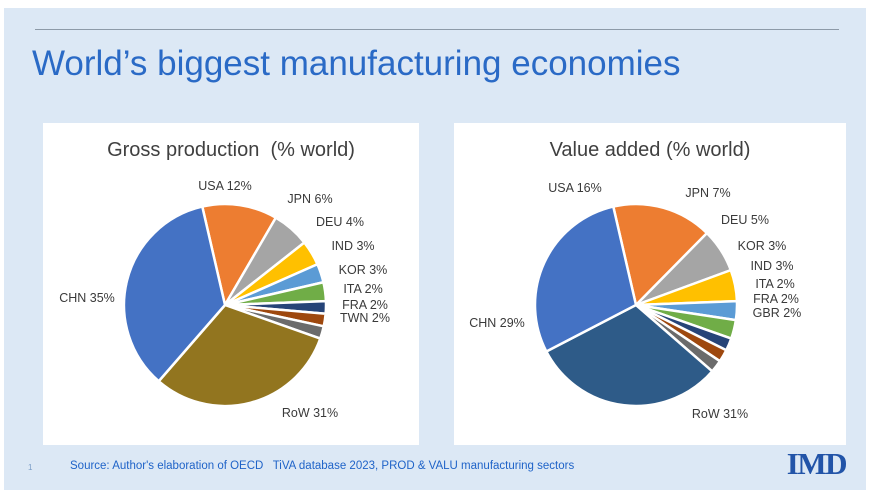 This screenshot has height=496, width=880. Describe the element at coordinates (239, 355) in the screenshot. I see `pie-slice-row` at that location.